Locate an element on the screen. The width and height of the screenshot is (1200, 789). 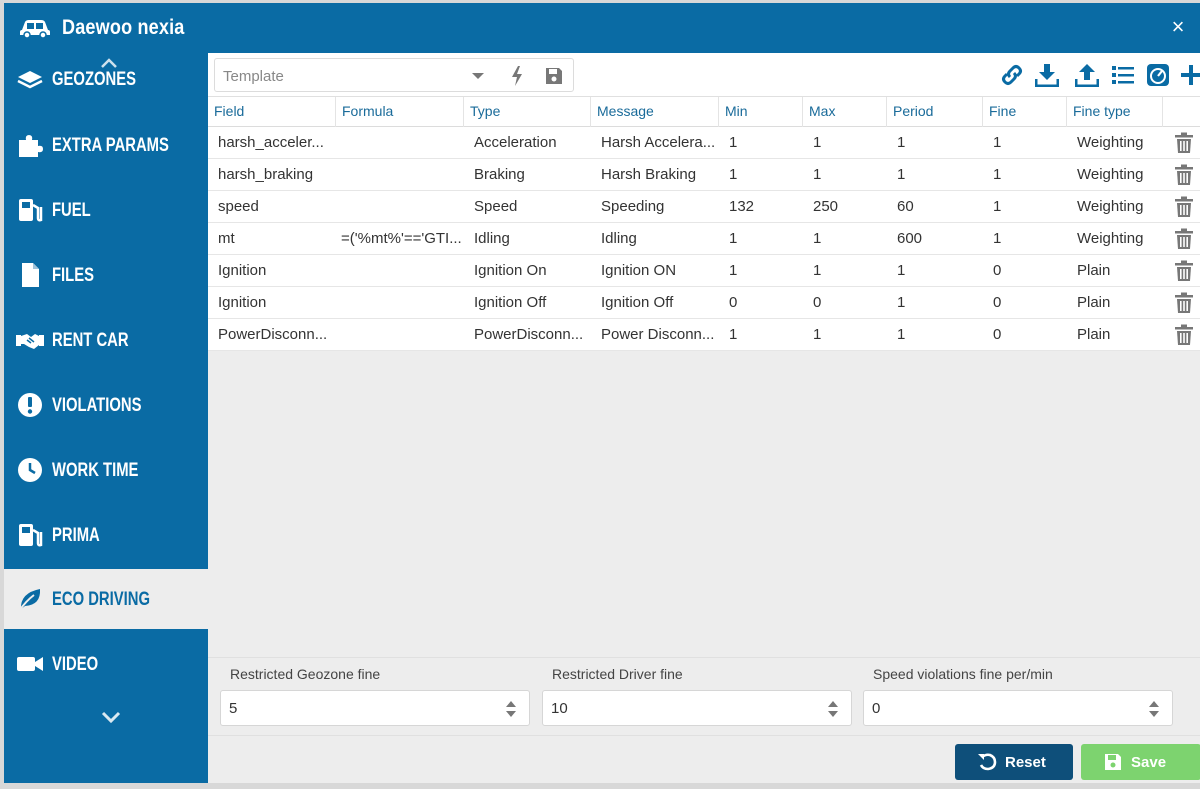
footer-divider is located at coordinates (704, 735).